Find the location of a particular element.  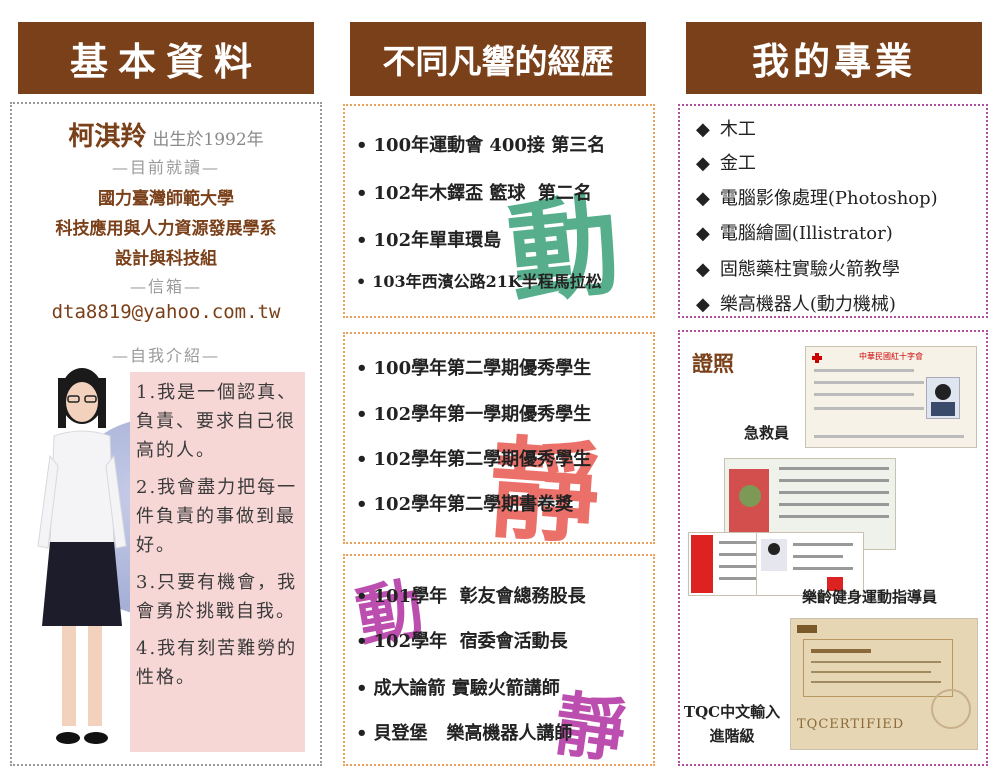

header-career: 我的專業 is located at coordinates (834, 58).